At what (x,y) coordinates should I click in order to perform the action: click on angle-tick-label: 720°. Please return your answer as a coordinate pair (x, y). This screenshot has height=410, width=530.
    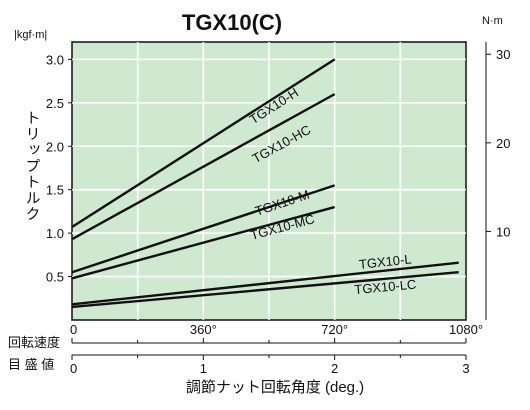
    Looking at the image, I should click on (334, 329).